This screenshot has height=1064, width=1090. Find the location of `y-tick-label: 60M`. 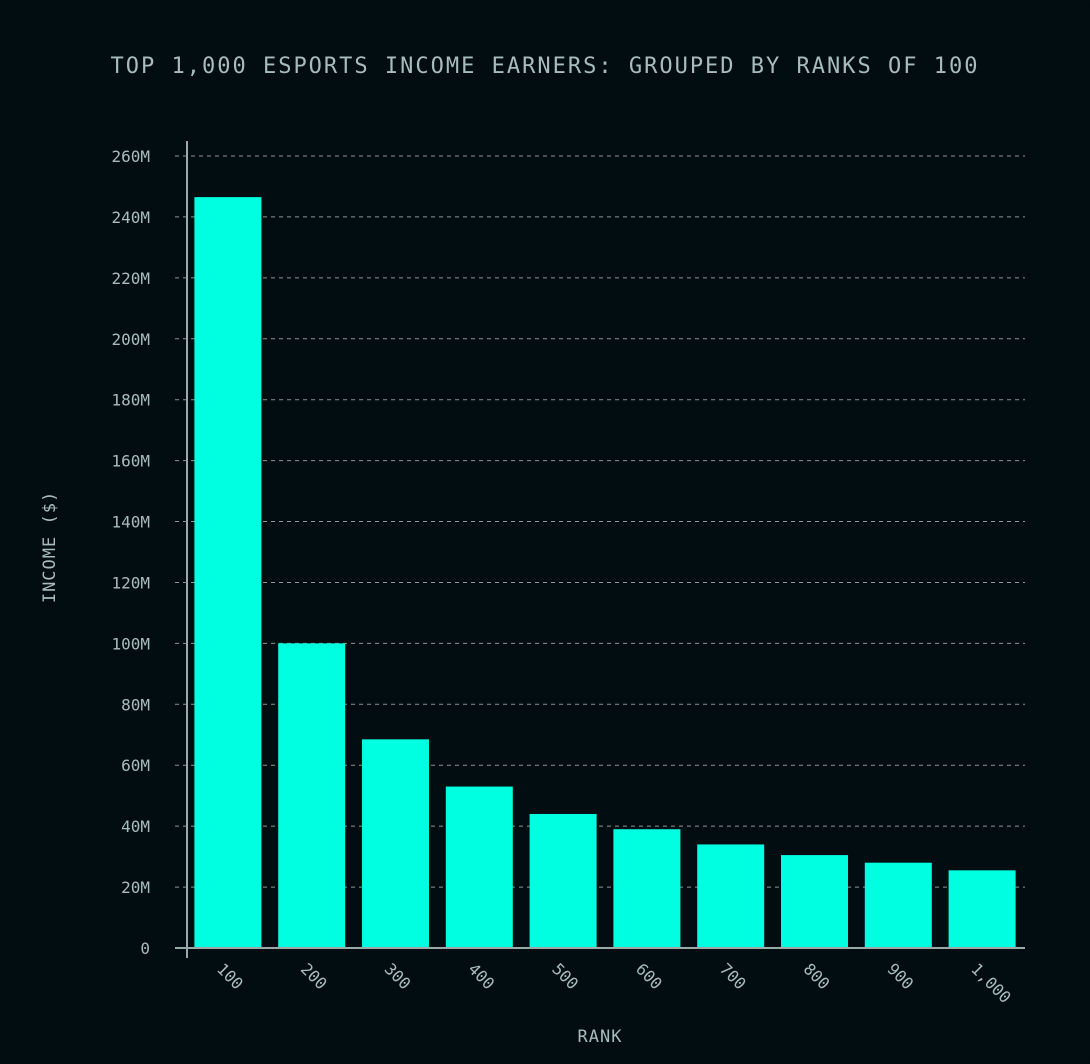

y-tick-label: 60M is located at coordinates (135, 765).